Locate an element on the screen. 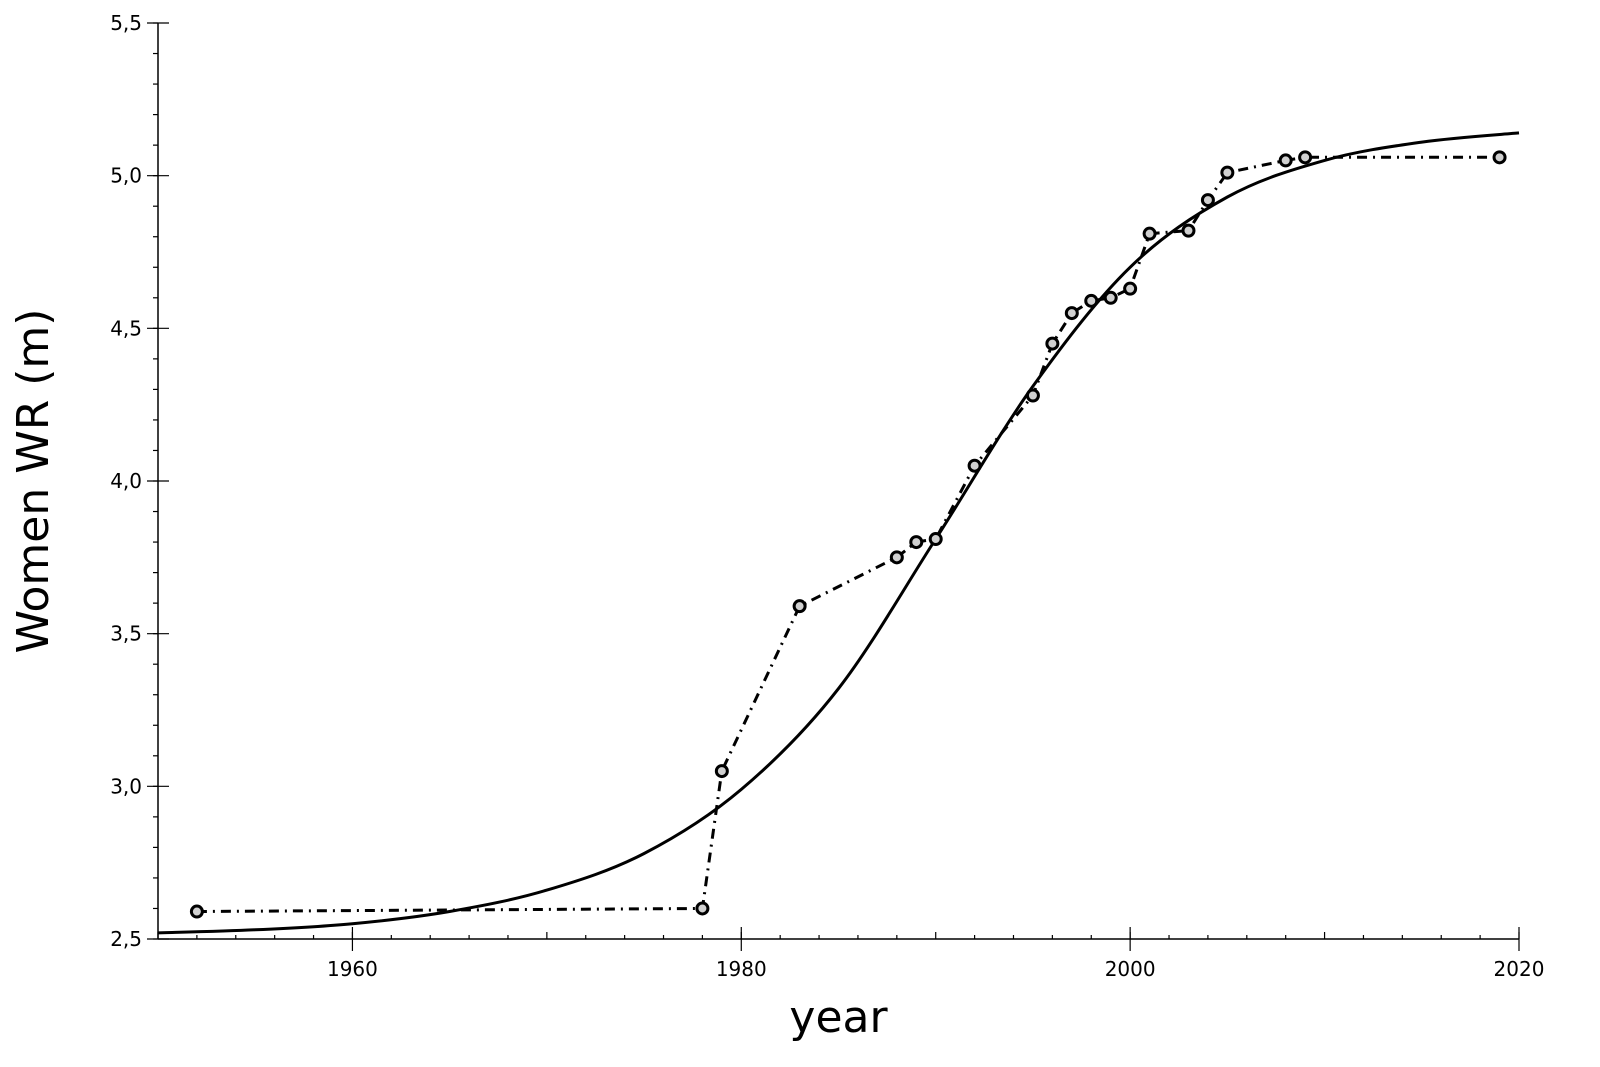 This screenshot has height=1067, width=1600. x-tick-label: 2000 is located at coordinates (1130, 969).